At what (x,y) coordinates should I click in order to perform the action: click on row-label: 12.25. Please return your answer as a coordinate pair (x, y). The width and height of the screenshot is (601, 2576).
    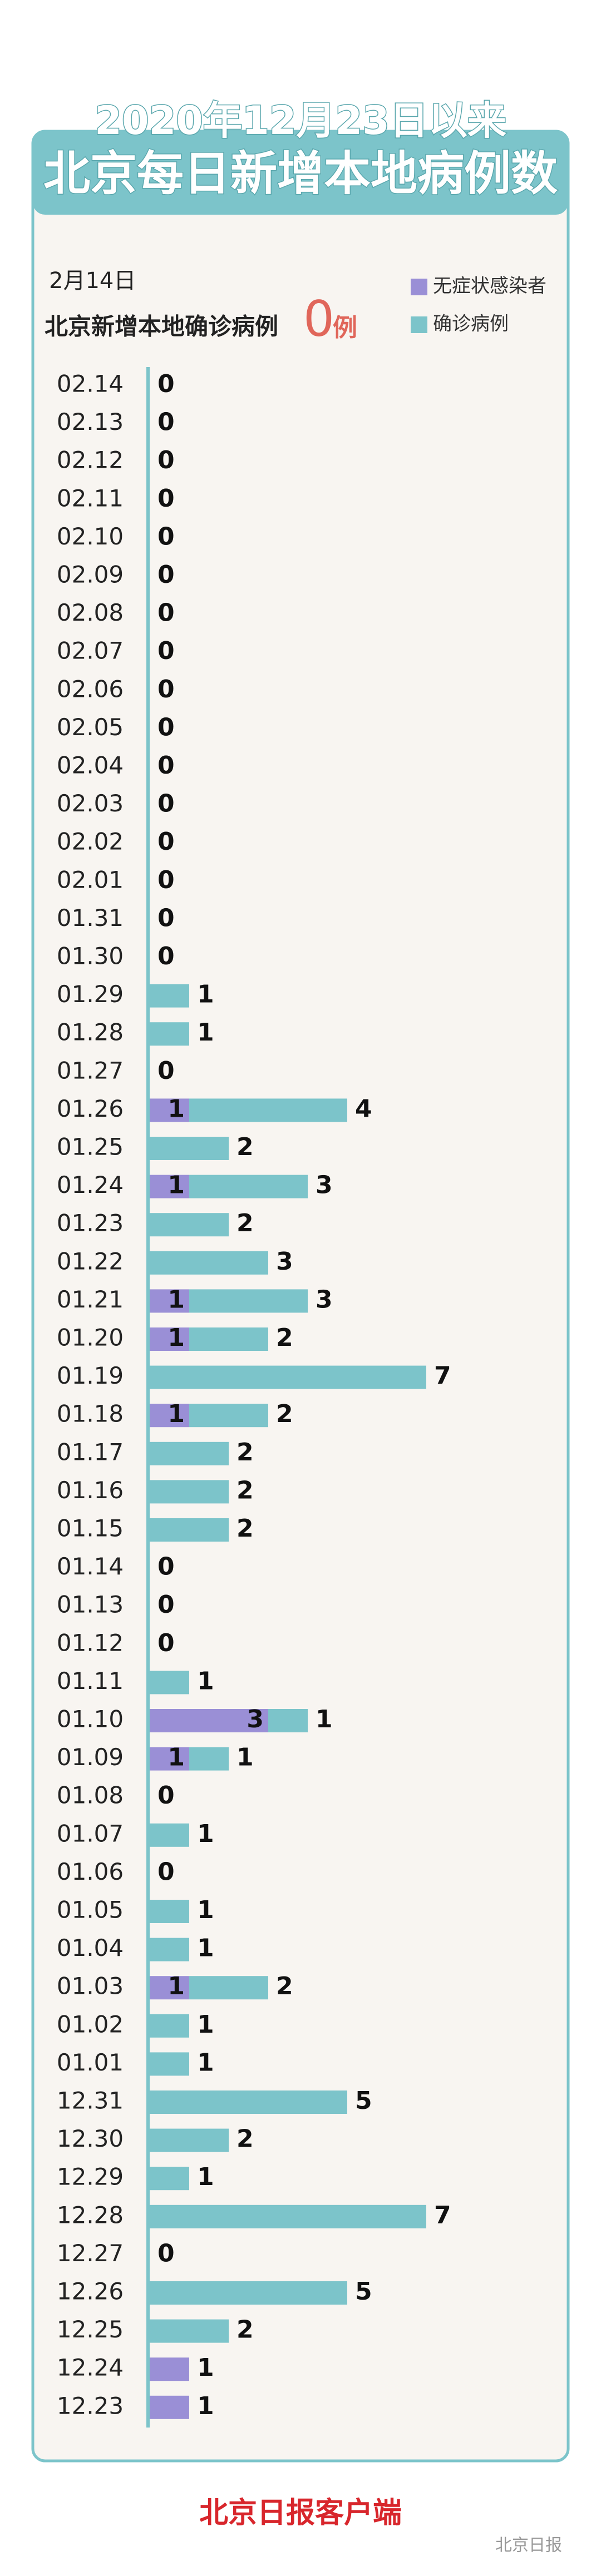
    Looking at the image, I should click on (90, 2329).